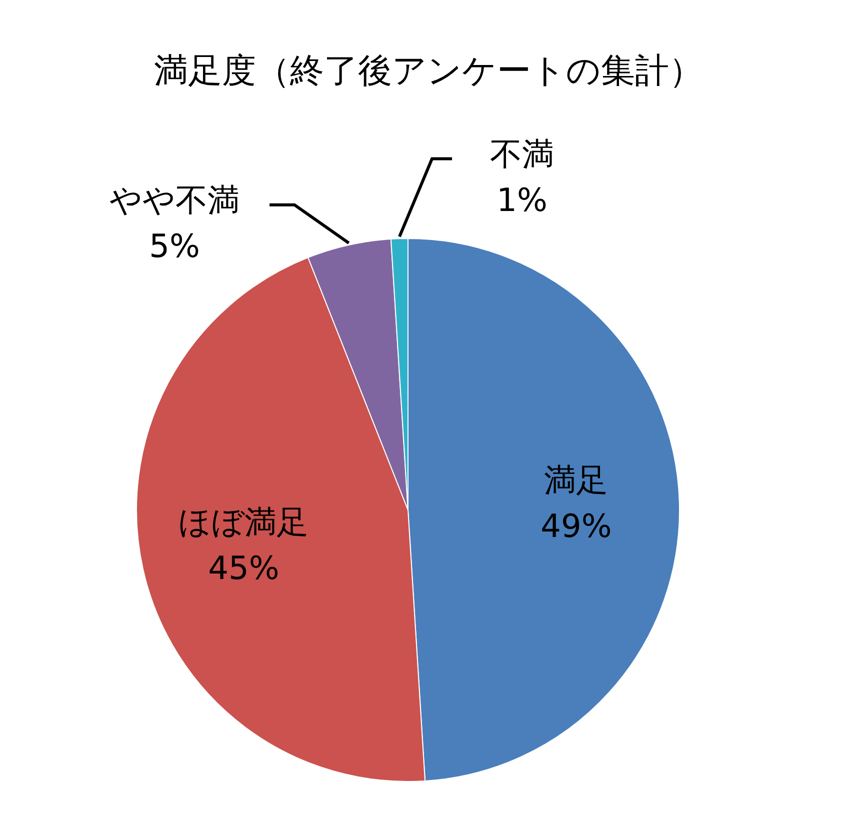 Image resolution: width=857 pixels, height=830 pixels. What do you see at coordinates (175, 200) in the screenshot?
I see `slice-label: やや不満` at bounding box center [175, 200].